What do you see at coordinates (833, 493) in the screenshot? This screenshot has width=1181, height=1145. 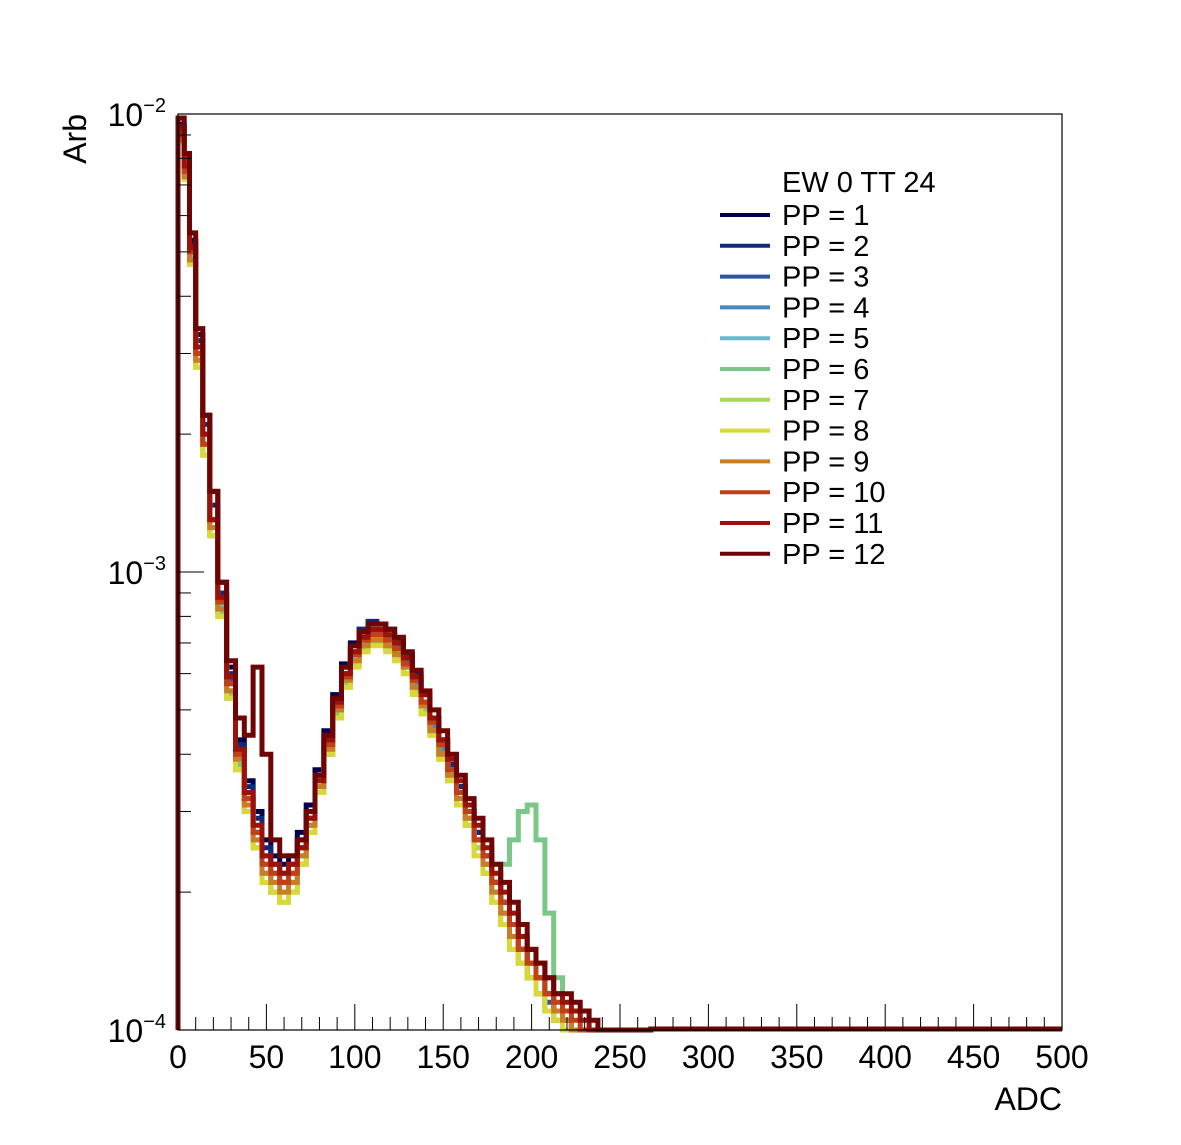 I see `legend-label-pp-10: PP = 10` at bounding box center [833, 493].